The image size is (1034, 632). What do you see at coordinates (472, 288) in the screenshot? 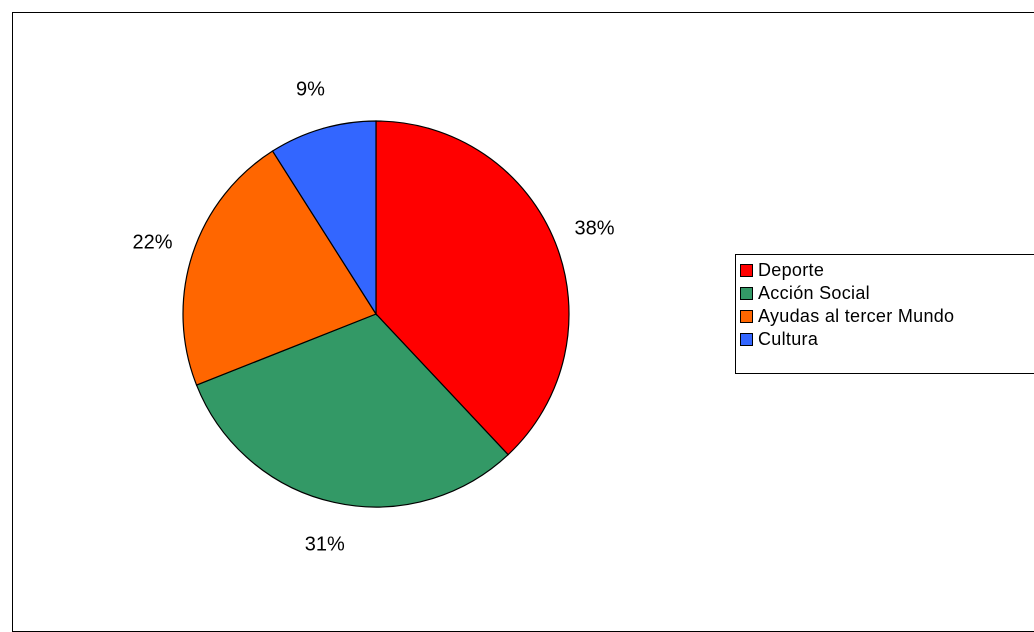
I see `pie-slice-deporte` at bounding box center [472, 288].